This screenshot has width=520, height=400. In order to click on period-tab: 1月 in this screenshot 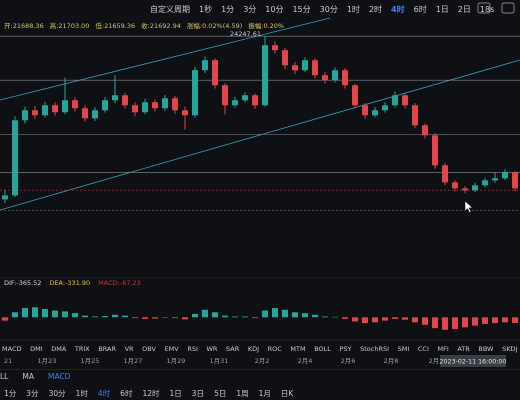, I will do `click(264, 393)`.